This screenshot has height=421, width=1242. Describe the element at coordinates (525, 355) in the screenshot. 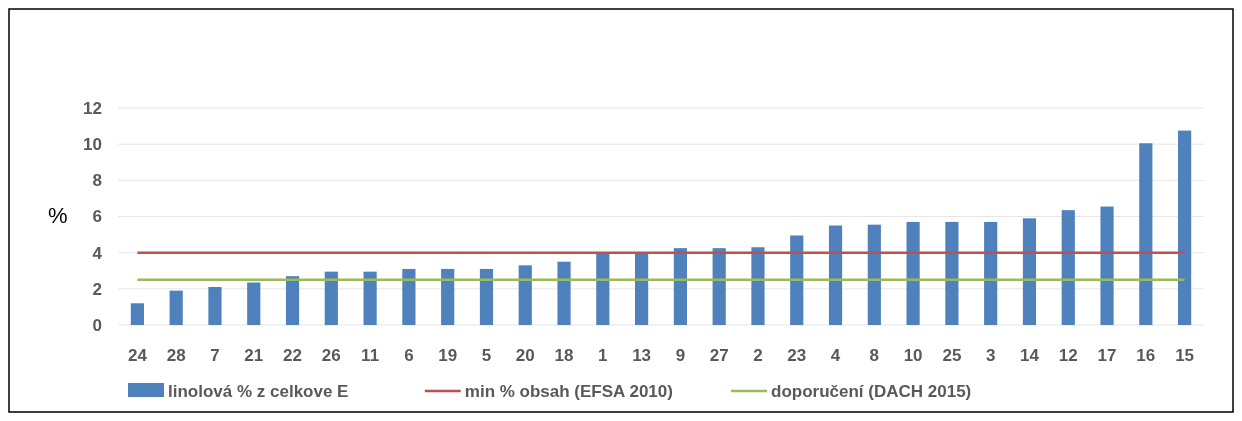

I see `x-tick-label: 20` at that location.